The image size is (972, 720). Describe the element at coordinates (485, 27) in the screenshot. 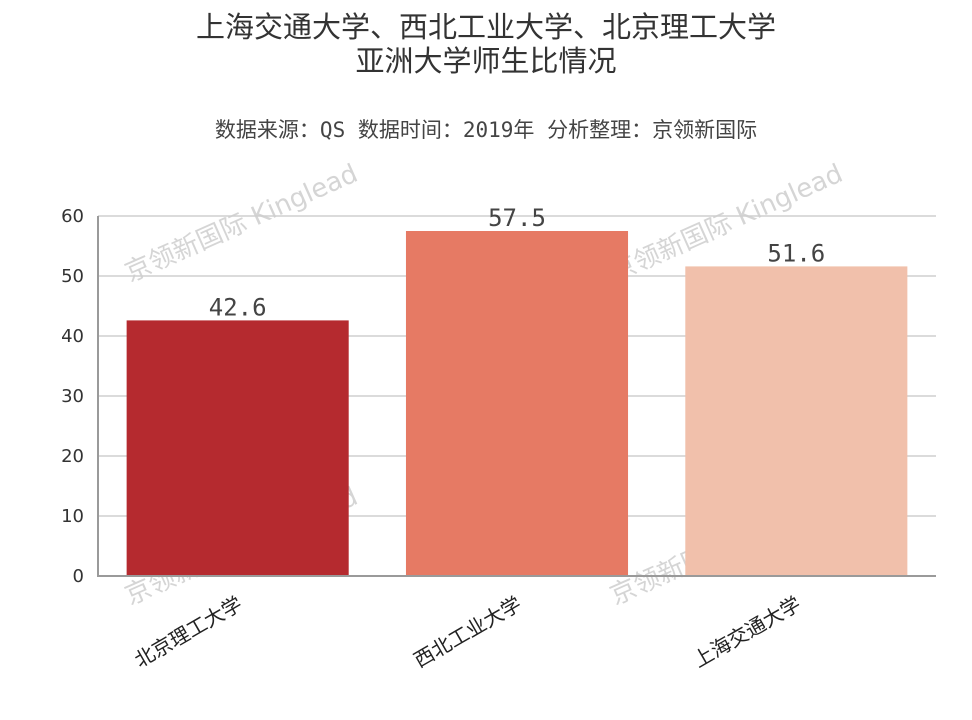

I see `chart-title-line-1: 上海交通大学、西北工业大学、北京理工大学` at that location.